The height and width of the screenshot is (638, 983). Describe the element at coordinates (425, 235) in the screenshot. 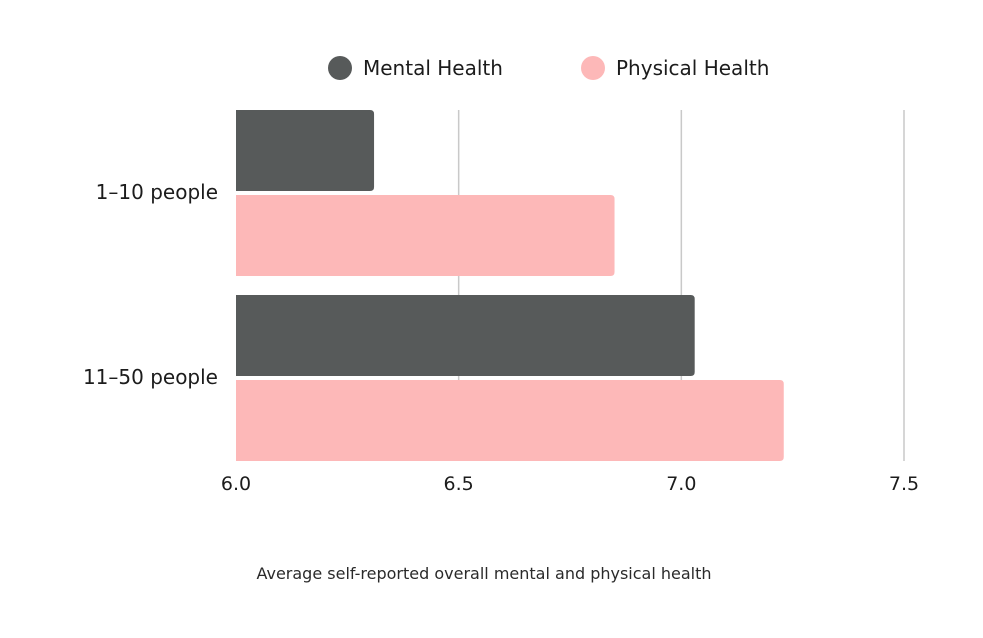

I see `bar-physical-health-1-10-people` at that location.